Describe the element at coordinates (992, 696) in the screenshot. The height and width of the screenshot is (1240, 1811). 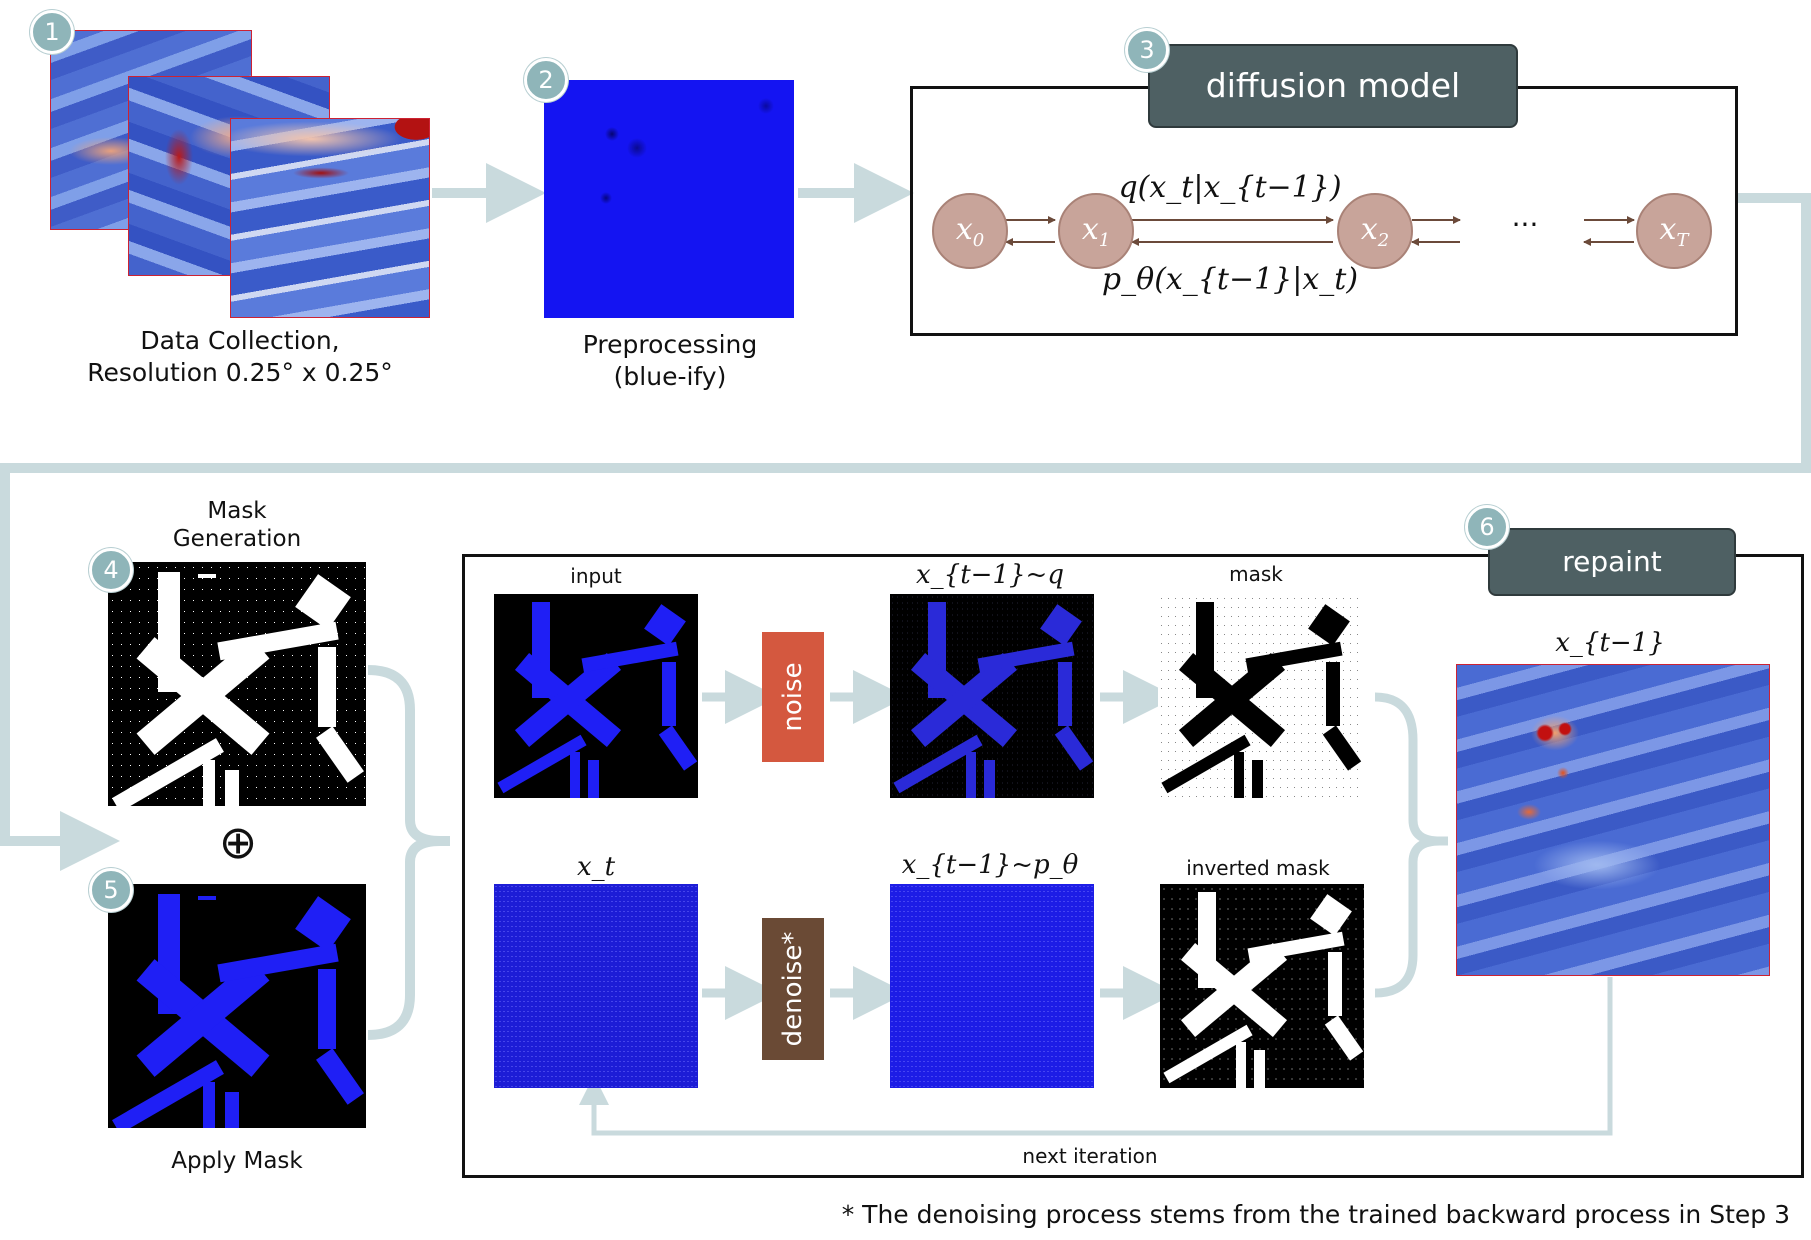
I see `xt-minus-1-q-panel` at that location.